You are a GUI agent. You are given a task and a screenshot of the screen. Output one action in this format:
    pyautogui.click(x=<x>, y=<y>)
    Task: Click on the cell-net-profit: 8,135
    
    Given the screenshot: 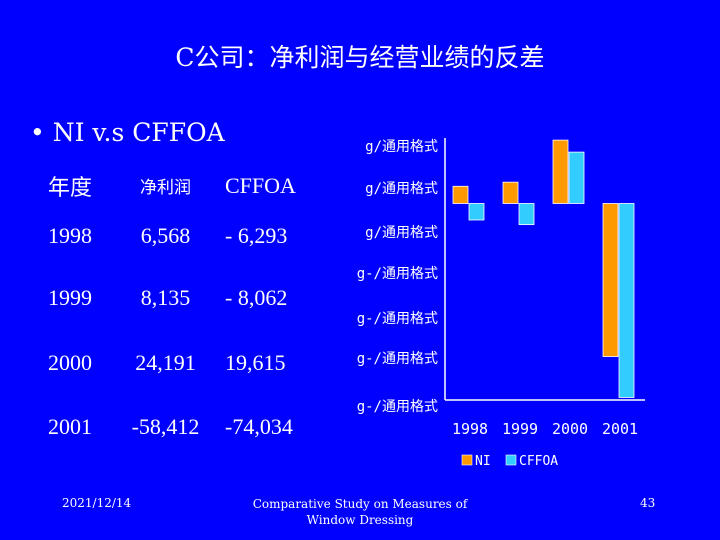 What is the action you would take?
    pyautogui.click(x=165, y=297)
    